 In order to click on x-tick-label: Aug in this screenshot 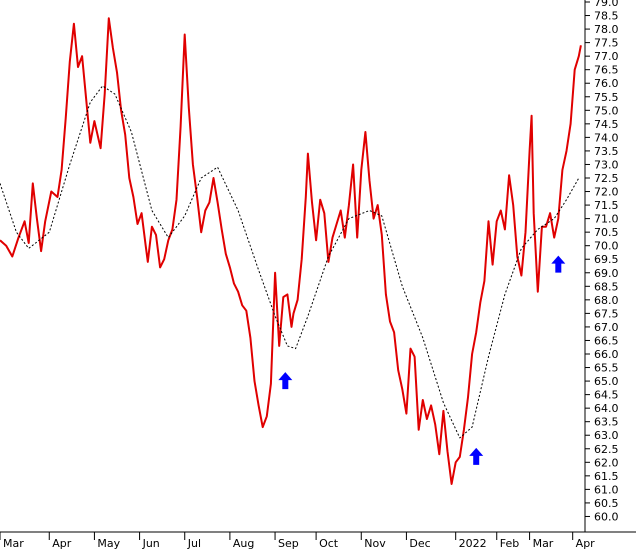, I will do `click(243, 543)`.